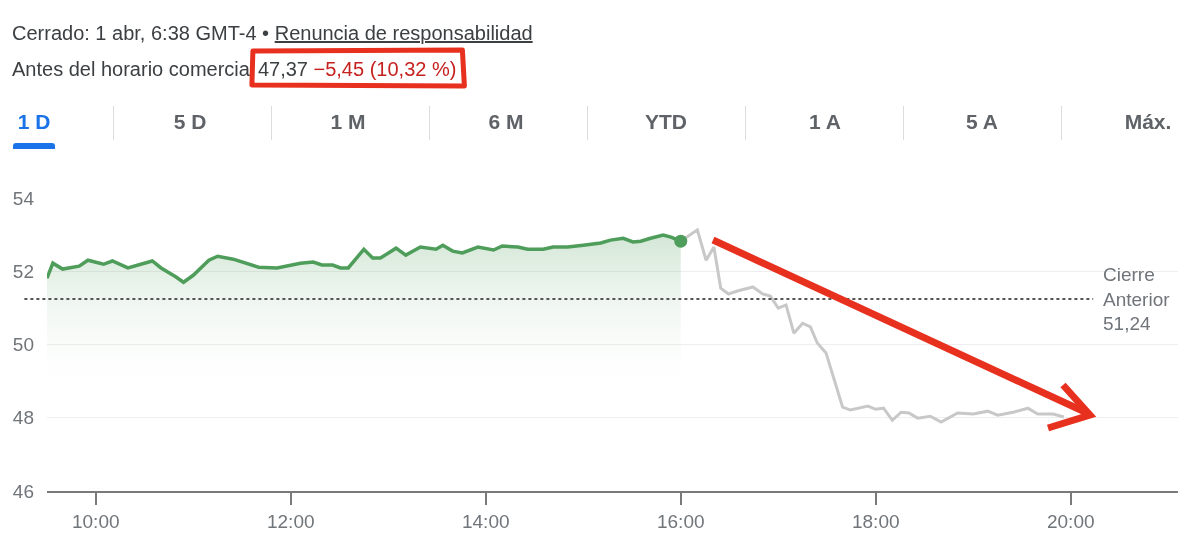  What do you see at coordinates (680, 521) in the screenshot?
I see `x-tick-label: 16:00` at bounding box center [680, 521].